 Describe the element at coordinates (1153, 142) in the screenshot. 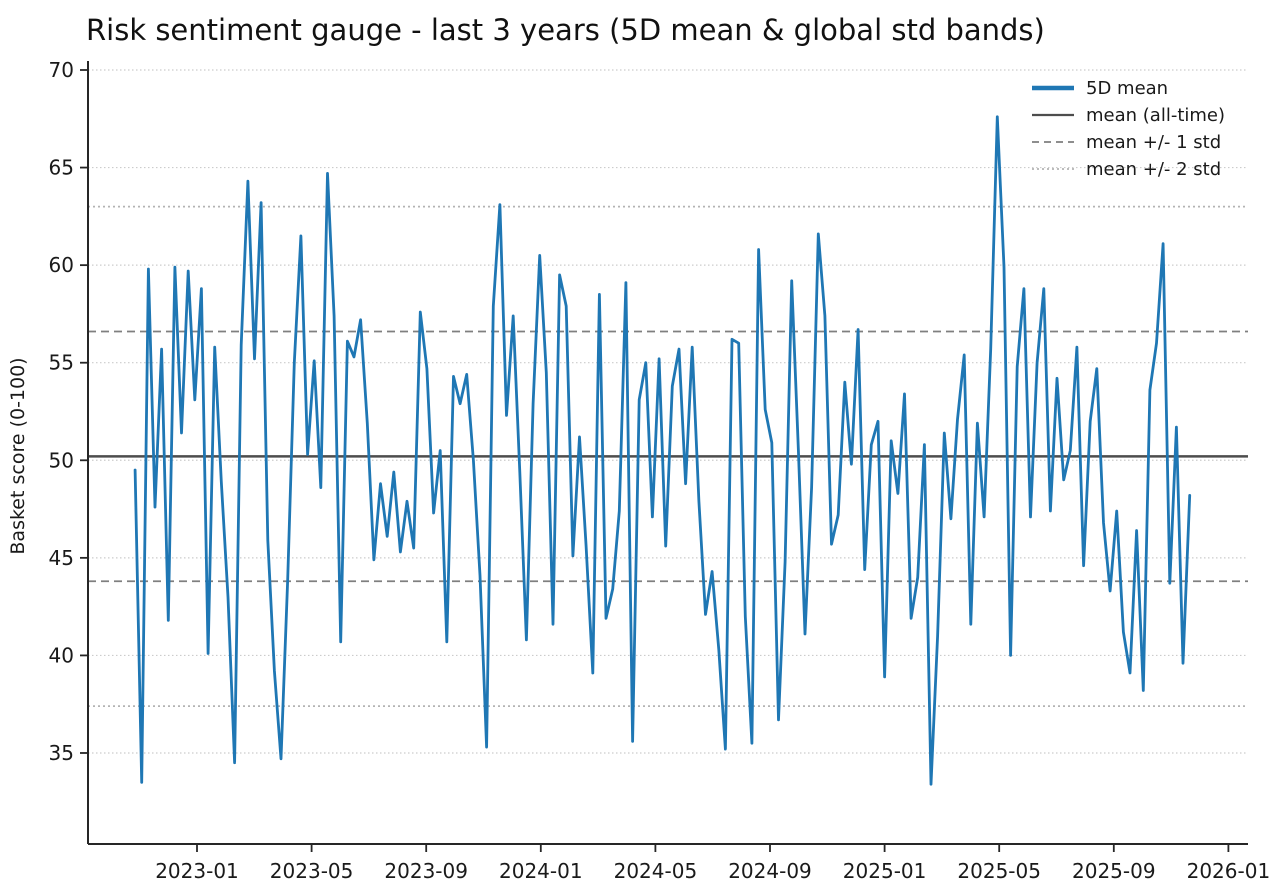

I see `legend-label-mean-plus-minus-1-std: mean +/- 1 std` at that location.